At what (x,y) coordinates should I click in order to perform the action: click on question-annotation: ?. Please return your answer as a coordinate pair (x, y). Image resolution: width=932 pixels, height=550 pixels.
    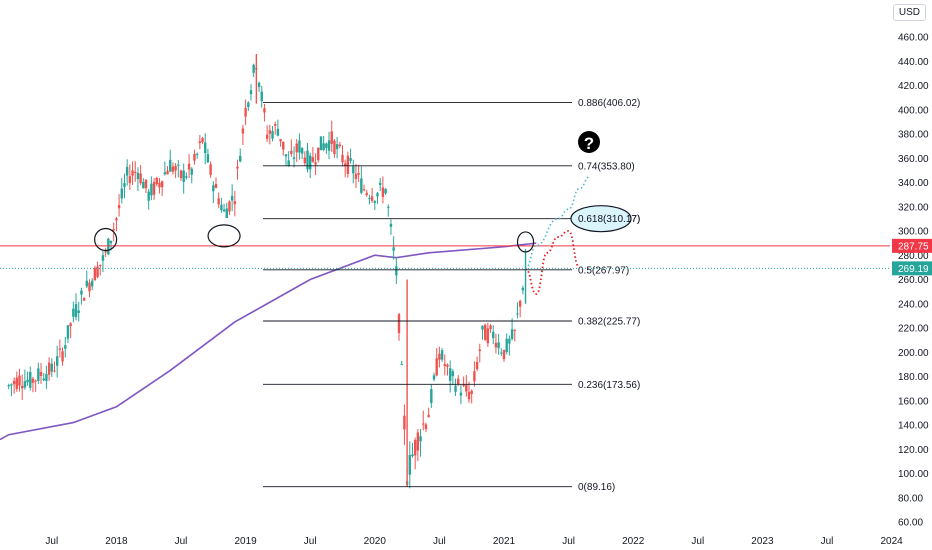
    Looking at the image, I should click on (589, 142).